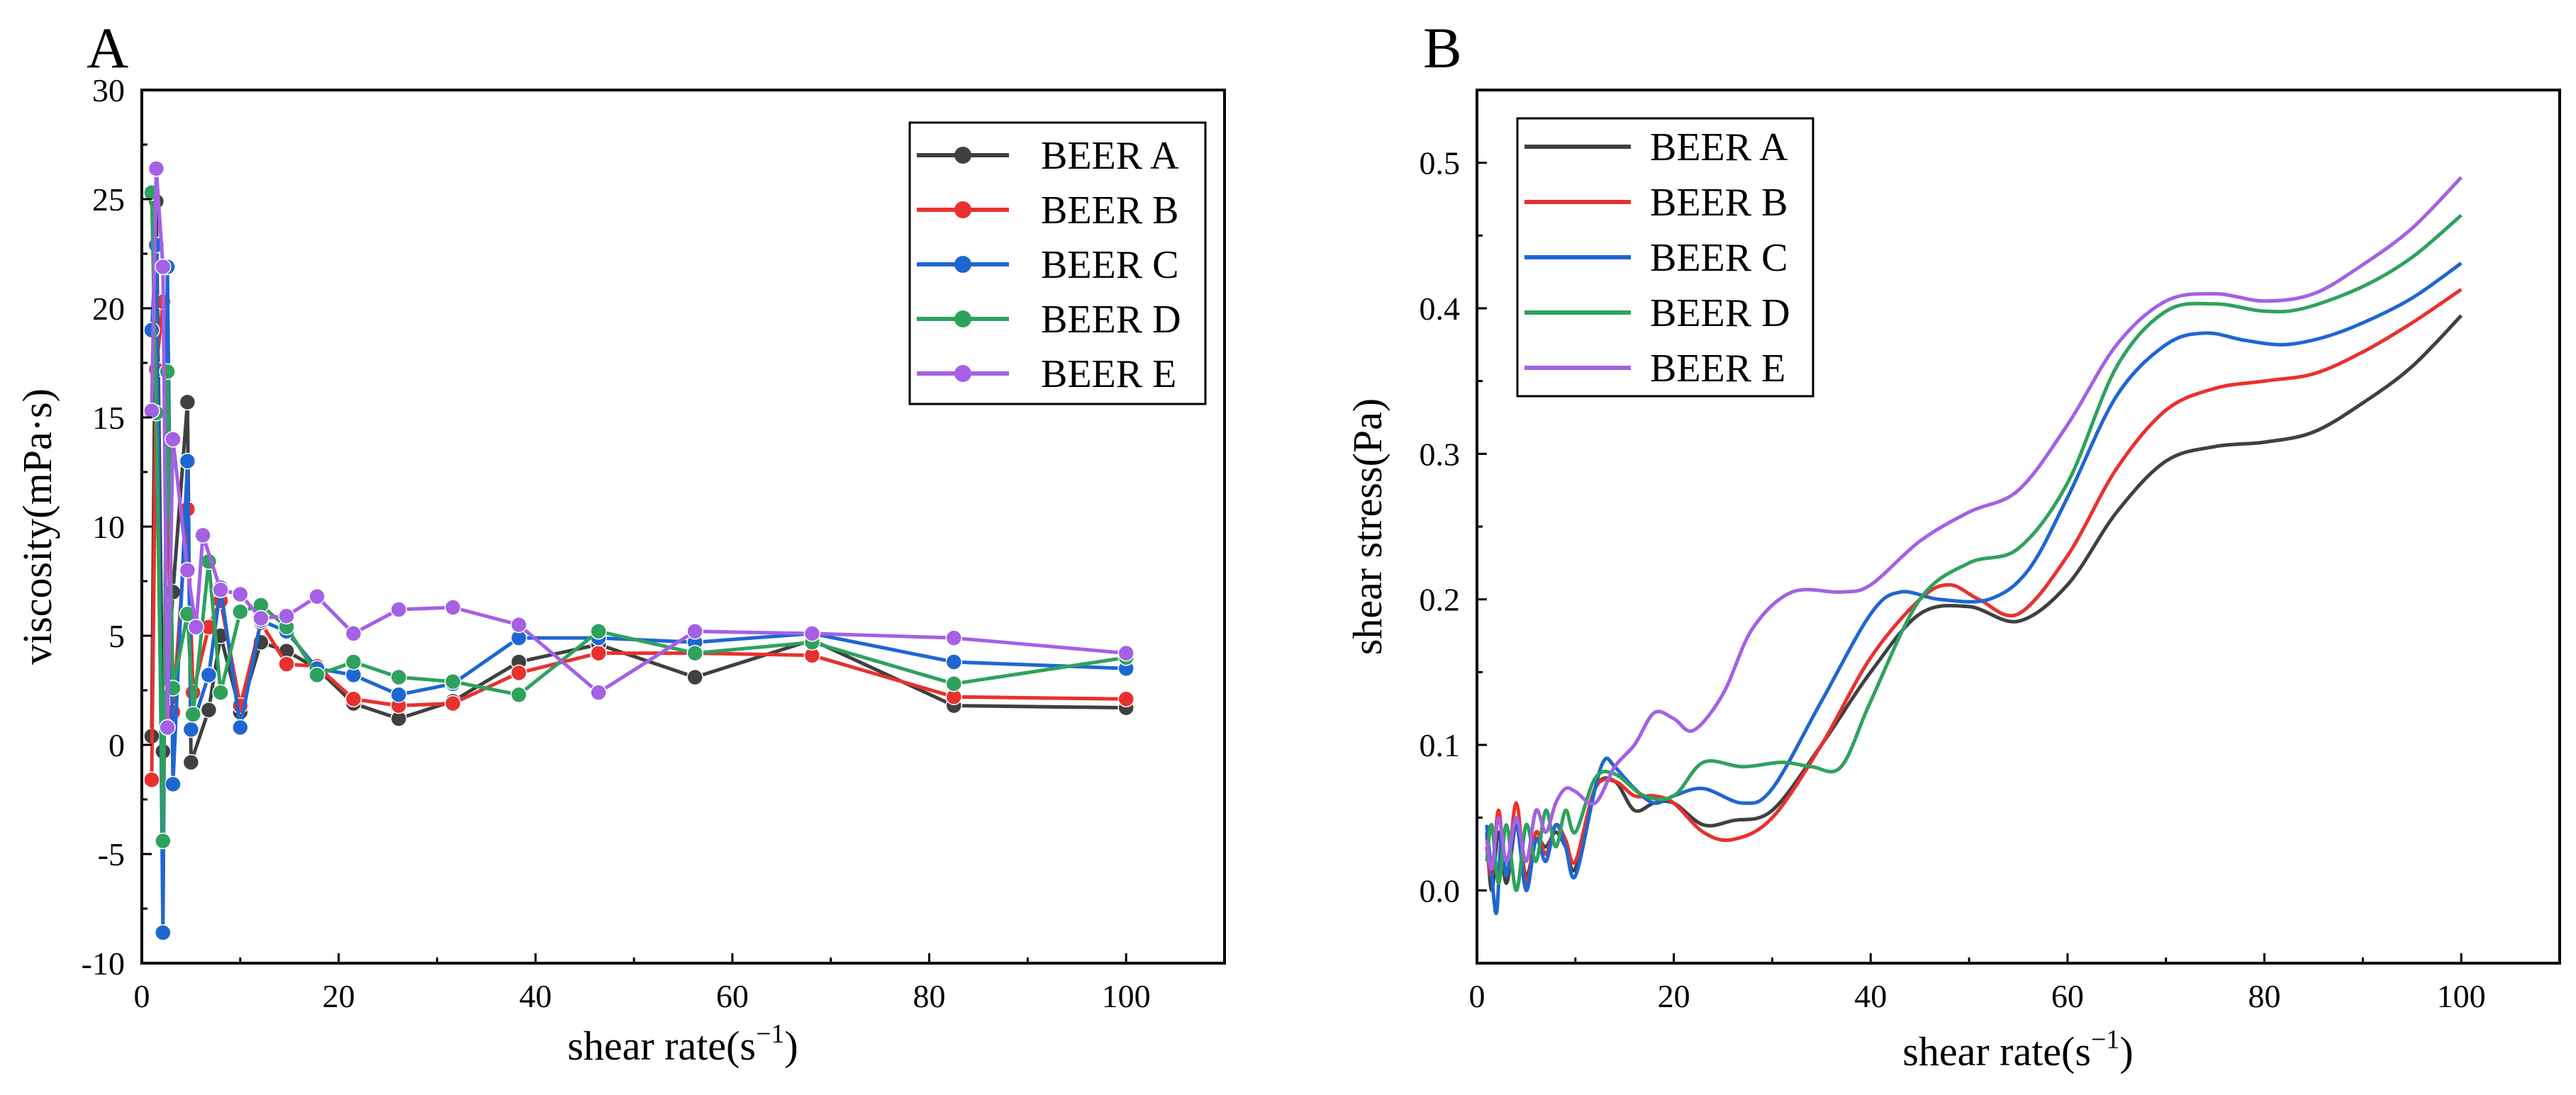 This screenshot has width=2576, height=1095. Describe the element at coordinates (1440, 745) in the screenshot. I see `y-tick-label: 0.1` at that location.